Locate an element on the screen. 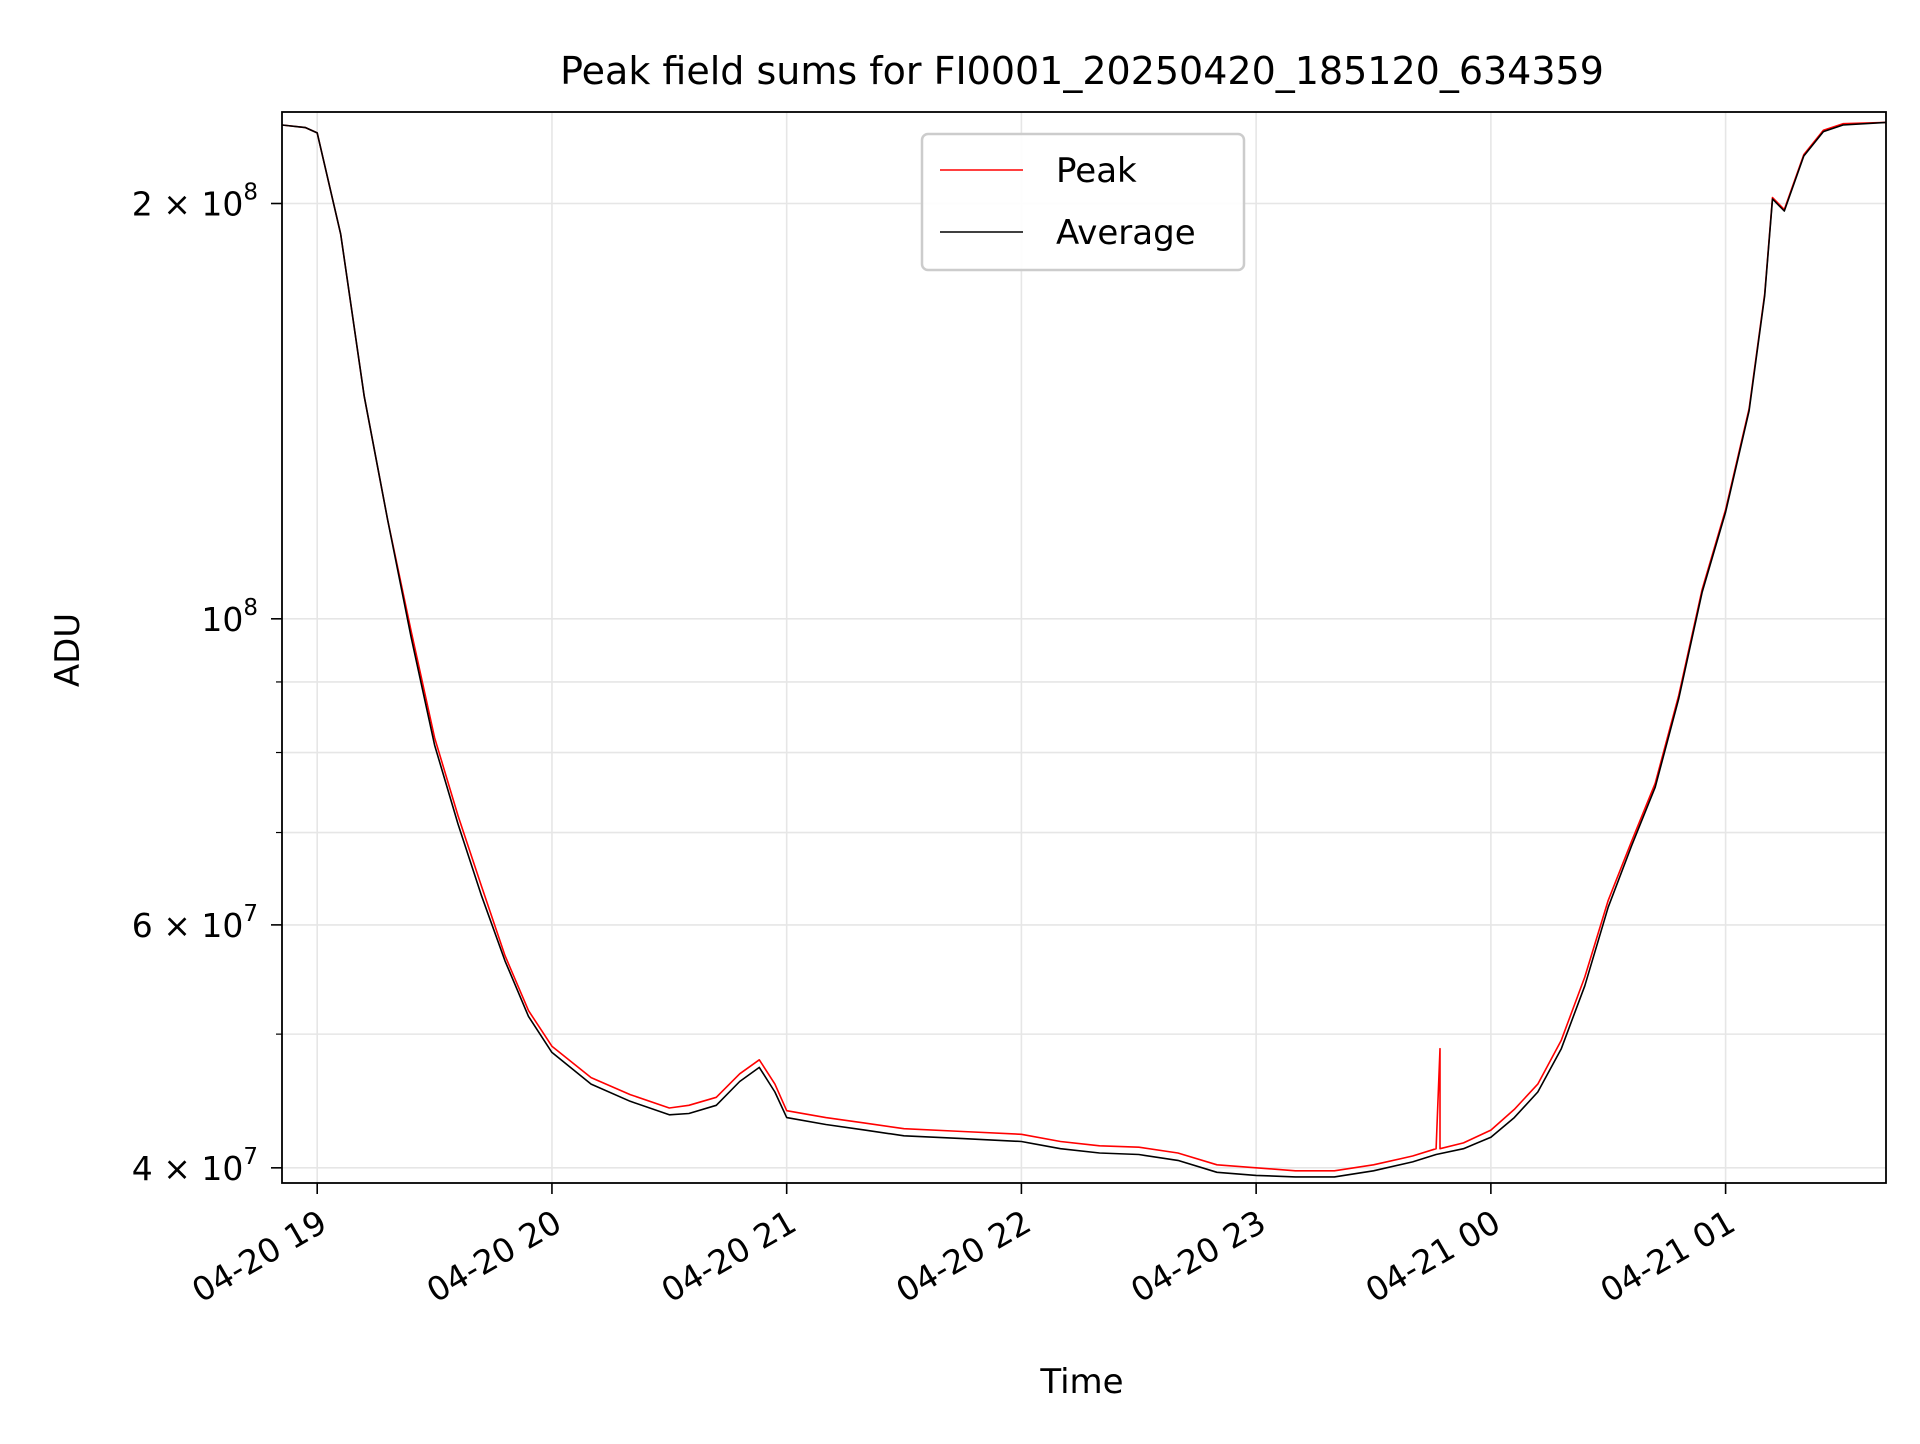 Image resolution: width=1920 pixels, height=1444 pixels. y-axis-label: ADU is located at coordinates (68, 650).